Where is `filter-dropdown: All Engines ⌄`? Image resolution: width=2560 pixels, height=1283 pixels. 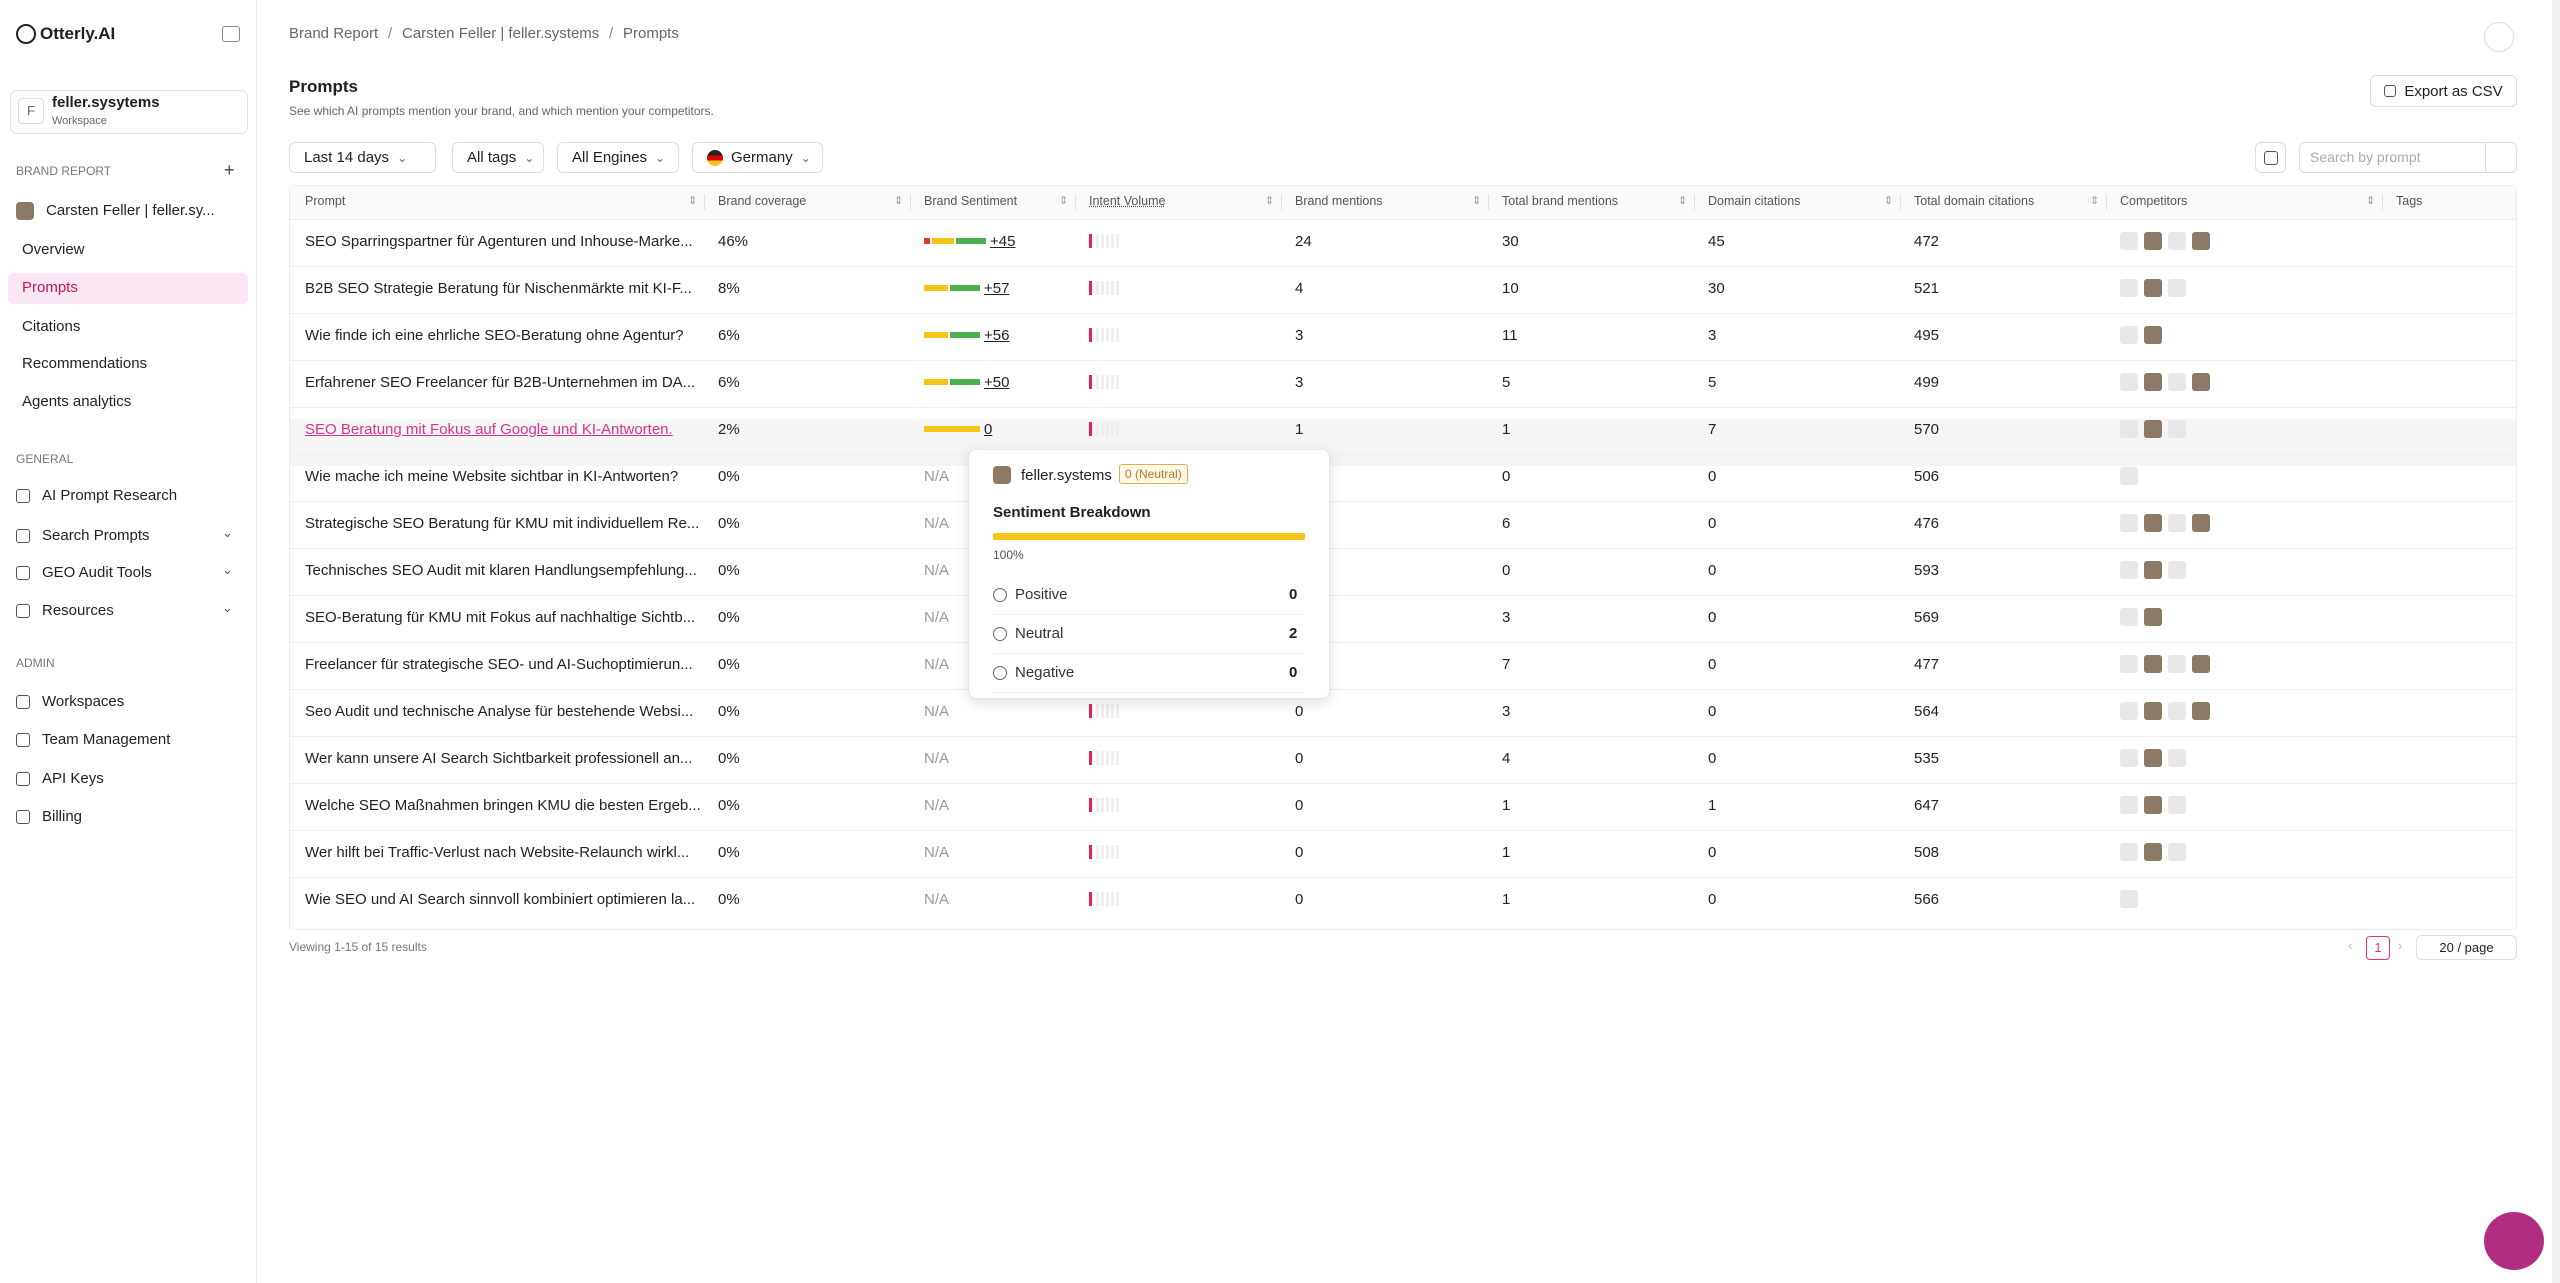 filter-dropdown: All Engines ⌄ is located at coordinates (618, 157).